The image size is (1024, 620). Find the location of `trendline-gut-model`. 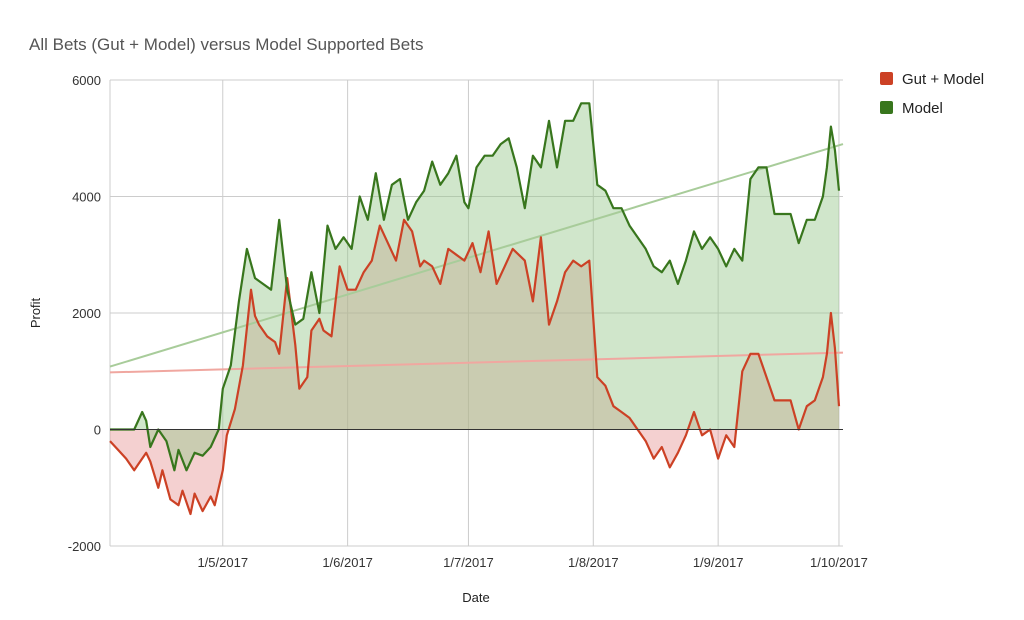

trendline-gut-model is located at coordinates (476, 362).